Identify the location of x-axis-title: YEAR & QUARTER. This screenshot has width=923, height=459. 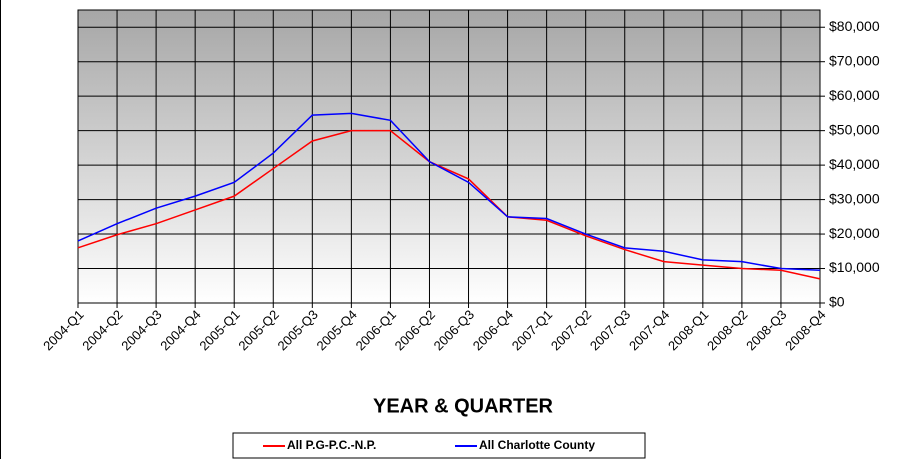
(463, 406).